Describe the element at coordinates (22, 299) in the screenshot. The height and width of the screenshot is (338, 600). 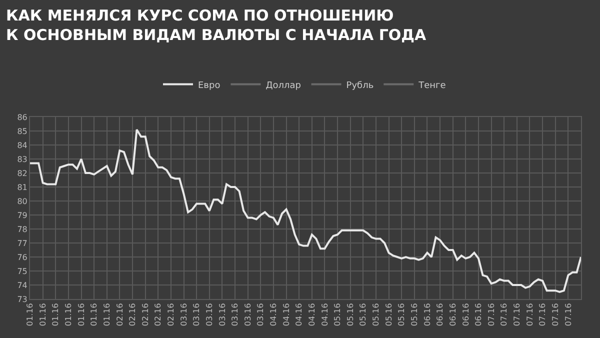
I see `y-tick-label: 73` at that location.